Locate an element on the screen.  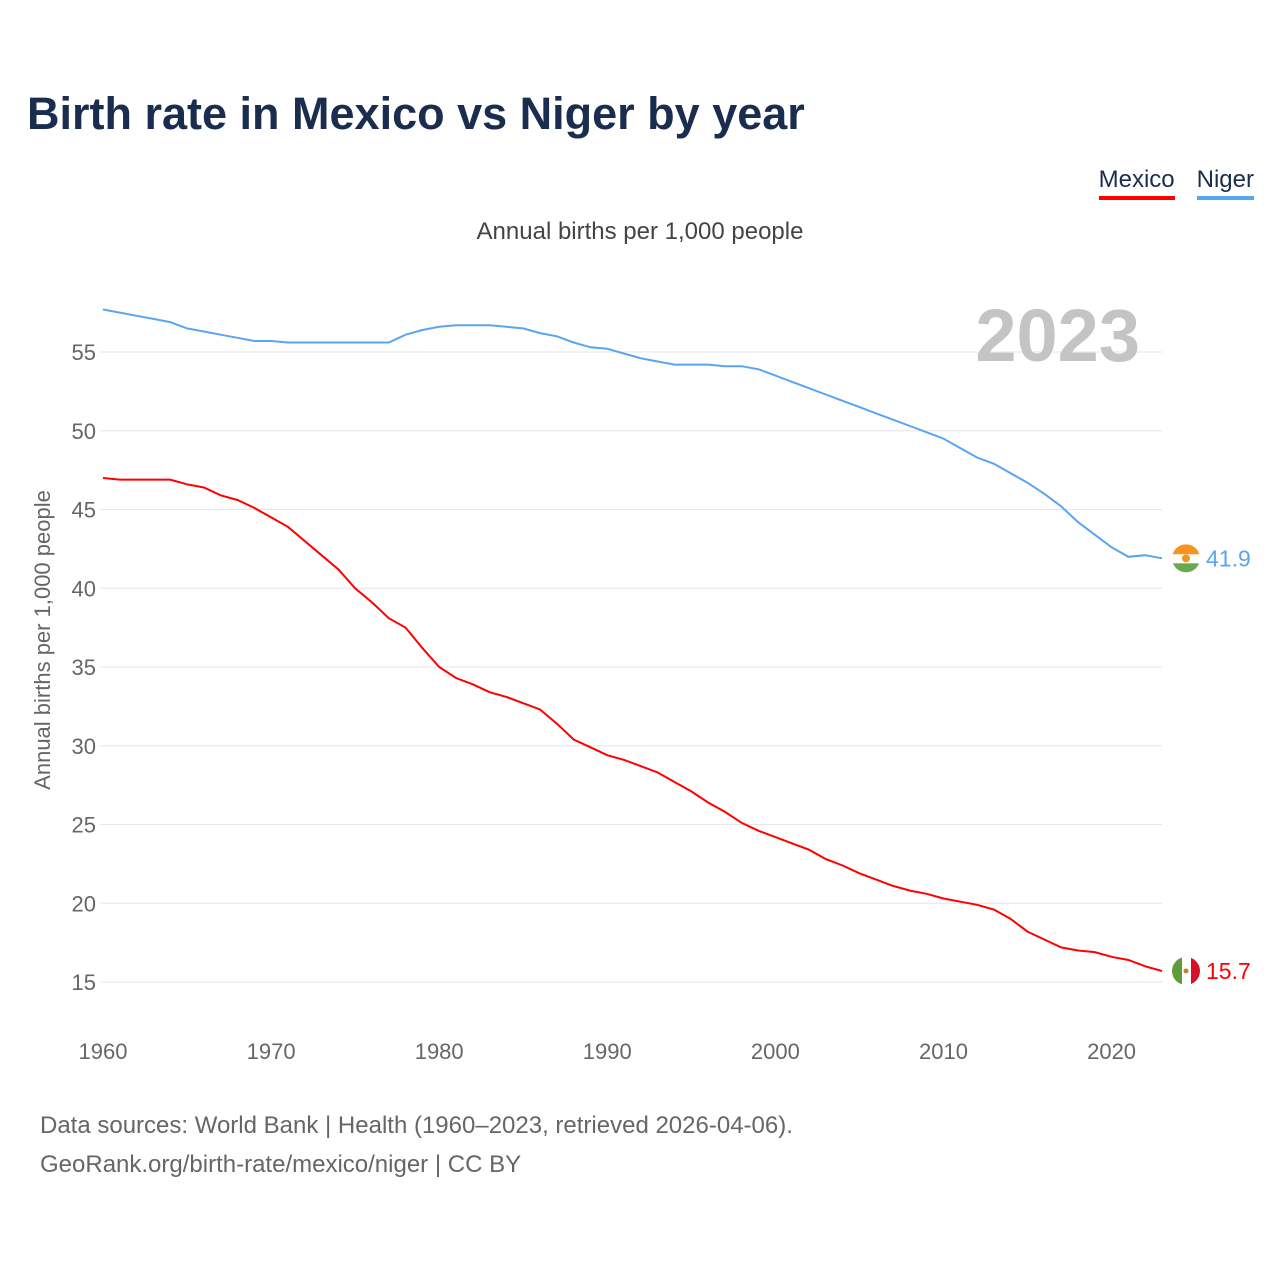
legend: Mexico Niger is located at coordinates (1176, 183).